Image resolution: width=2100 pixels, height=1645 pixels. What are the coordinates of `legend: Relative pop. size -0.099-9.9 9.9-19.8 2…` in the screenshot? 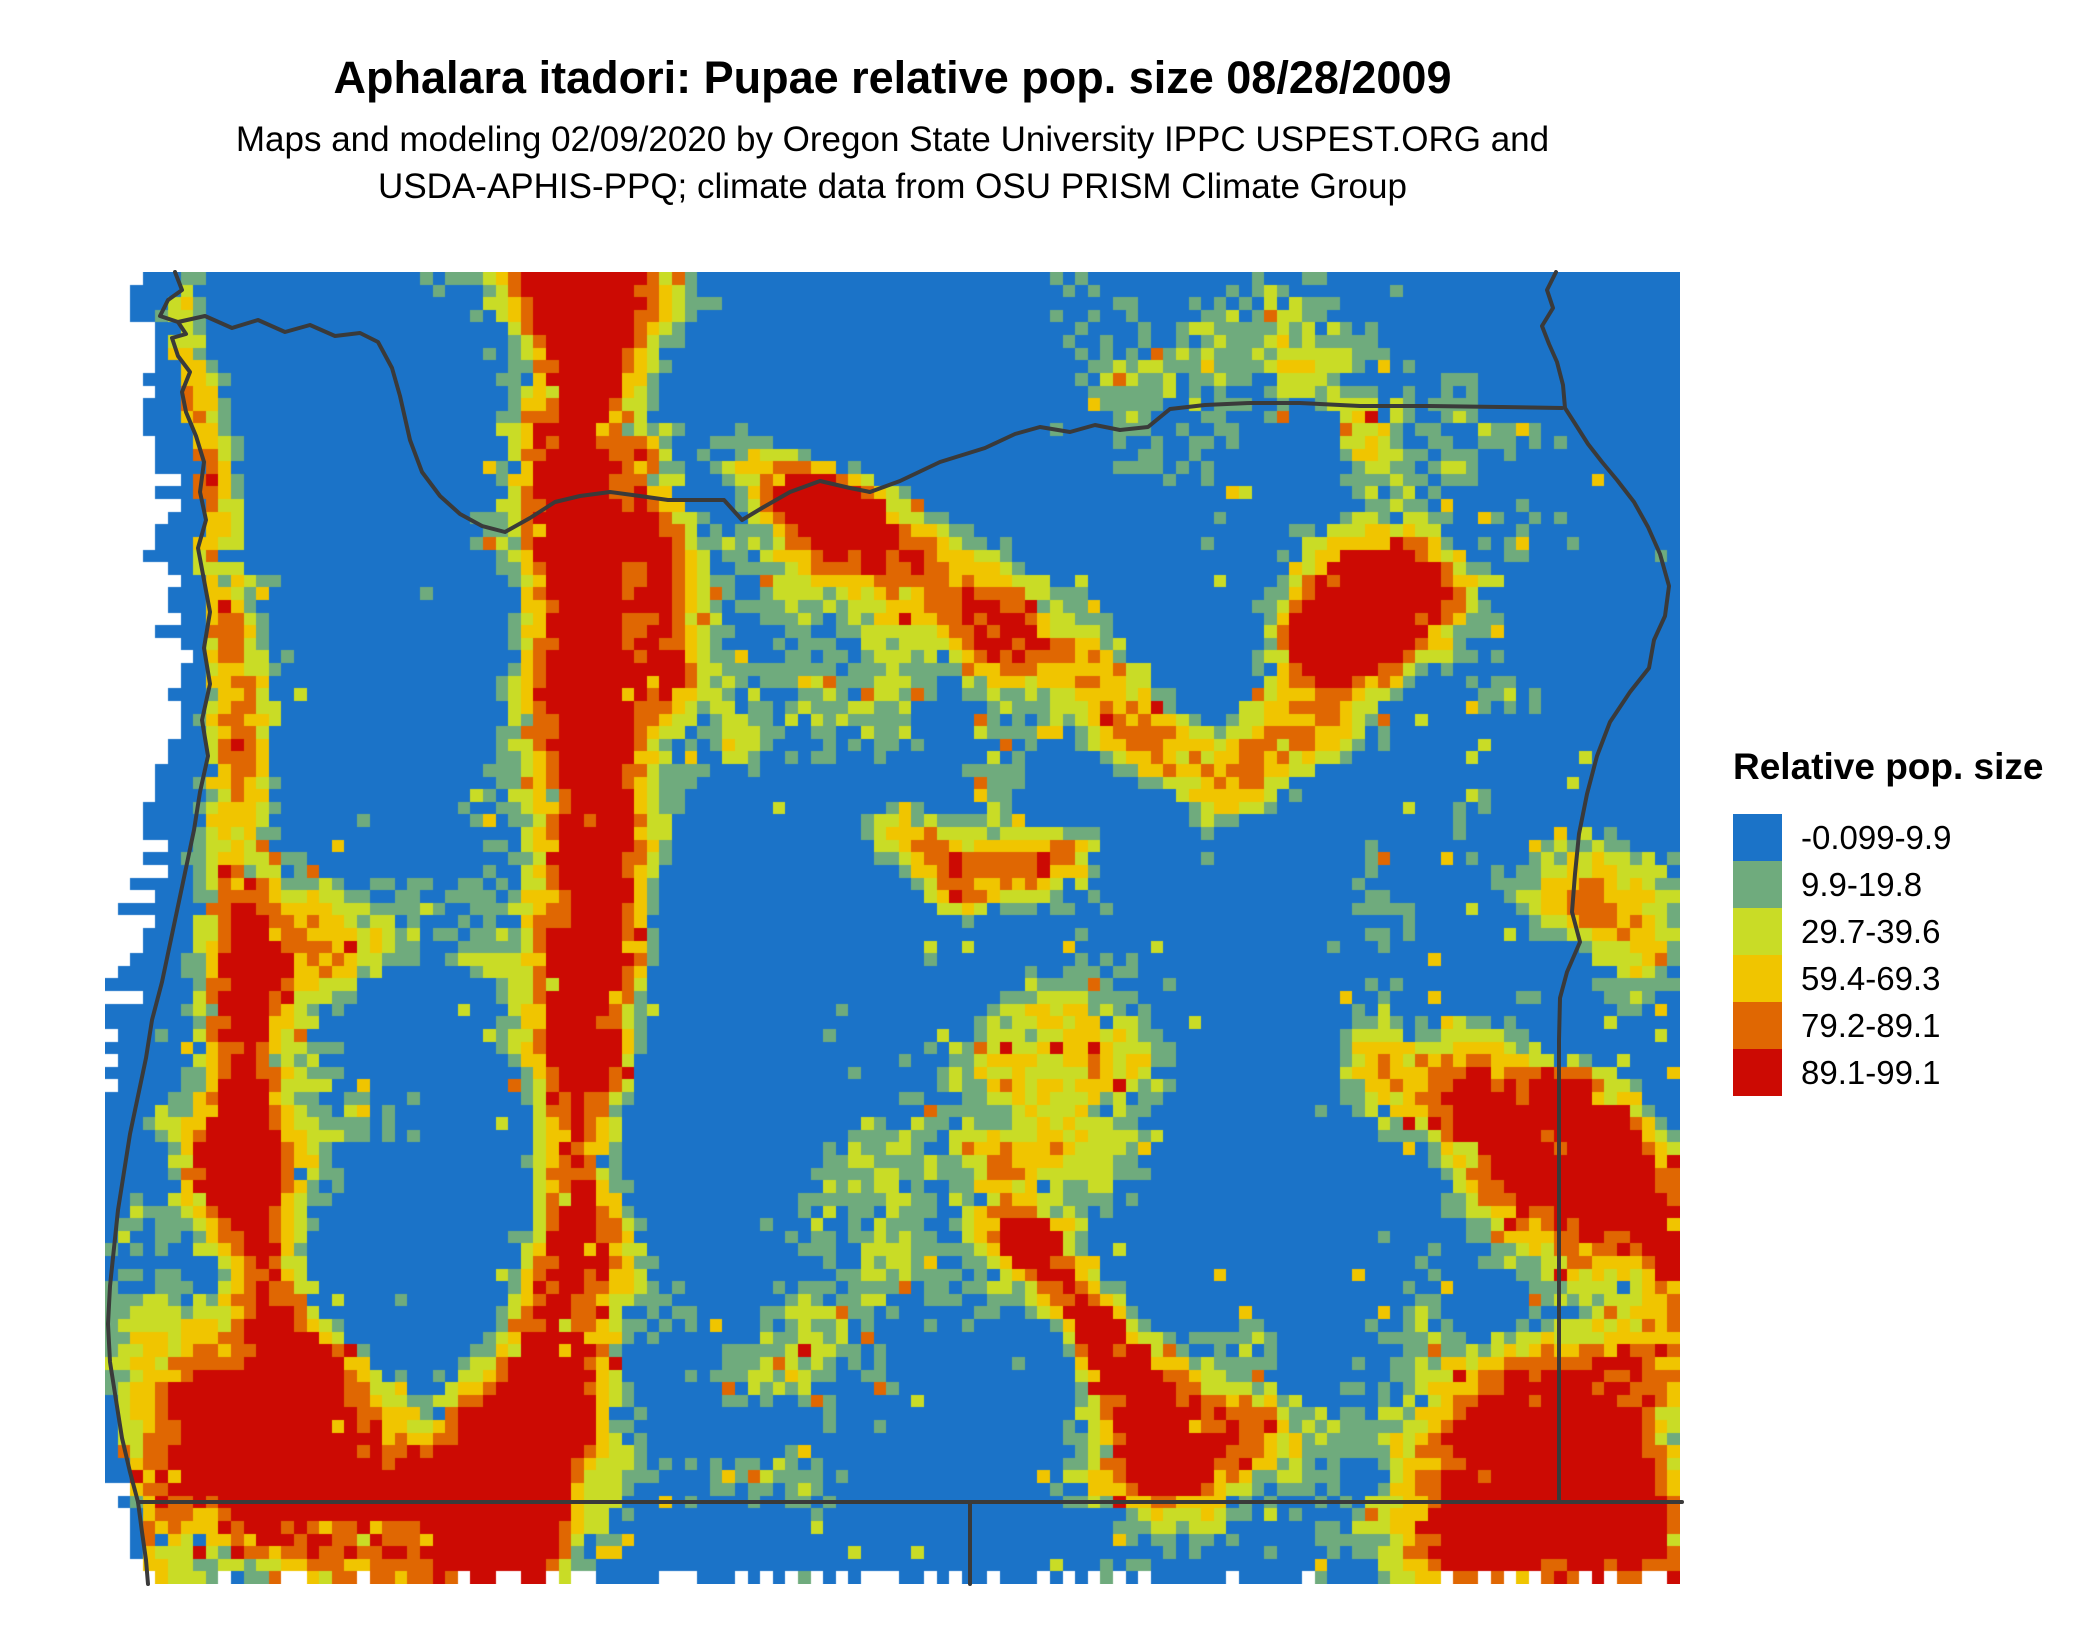 It's located at (1913, 921).